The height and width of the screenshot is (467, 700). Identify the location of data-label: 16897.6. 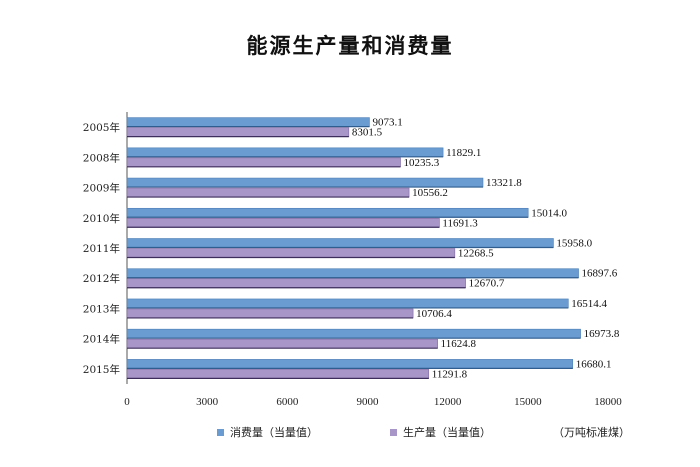
(600, 274).